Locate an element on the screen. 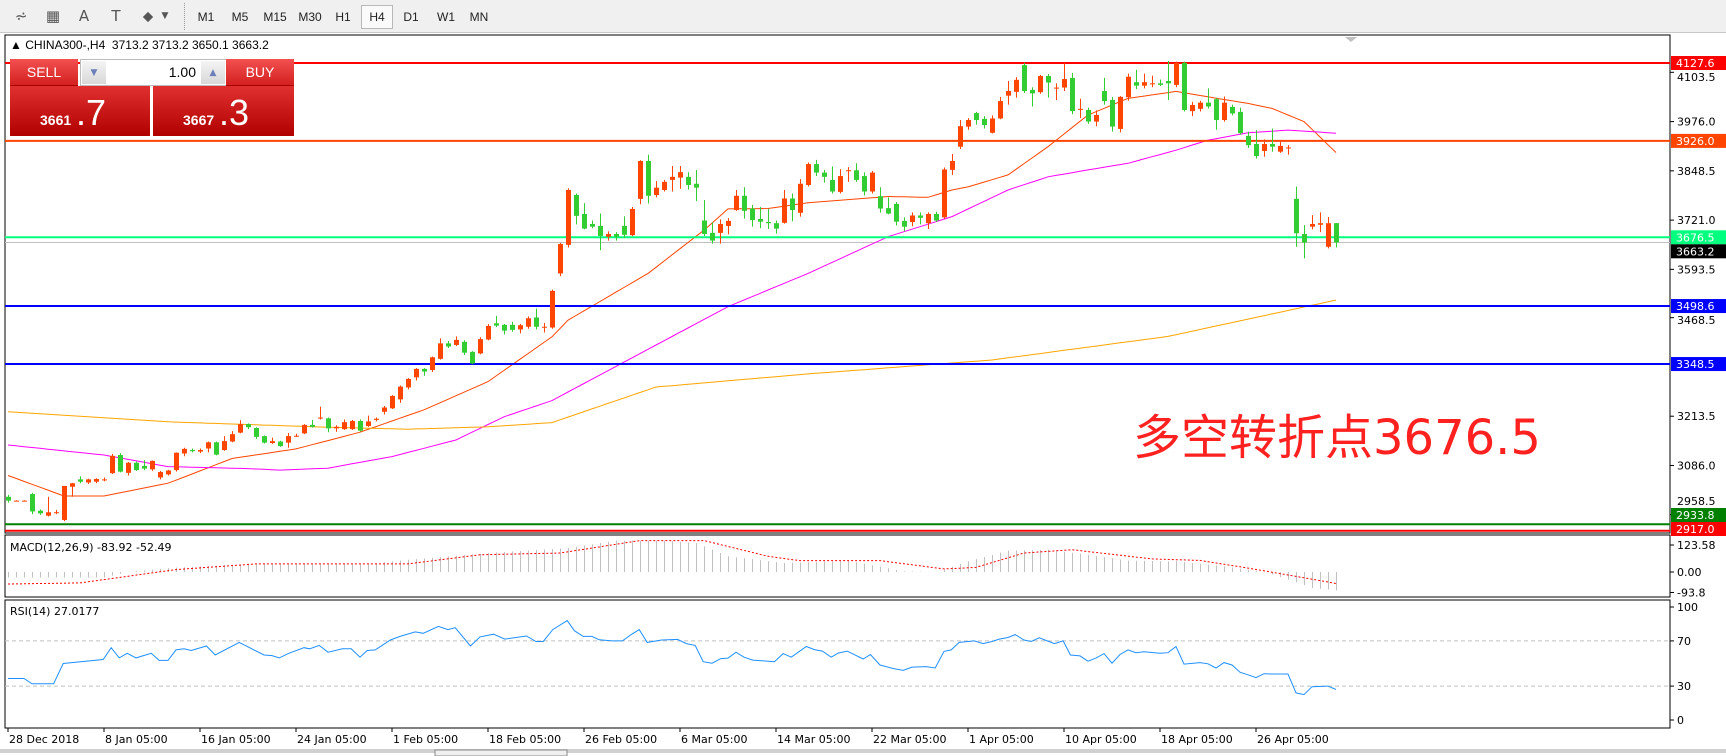  price-tick-label: 3593.5 is located at coordinates (1696, 269).